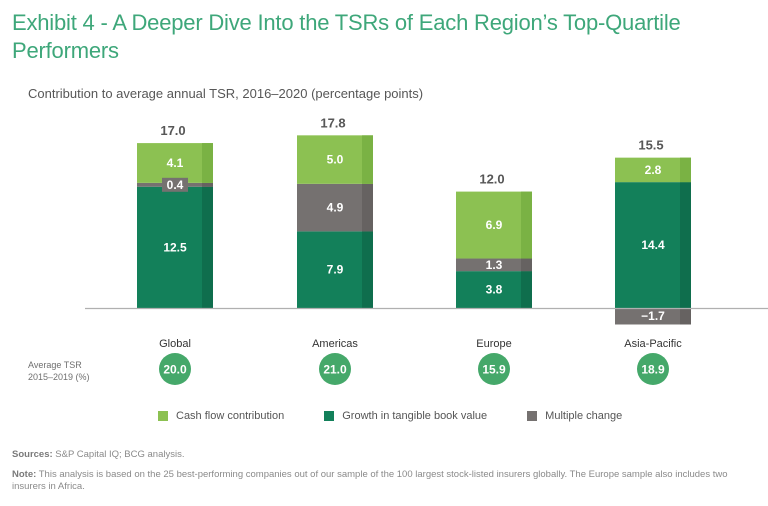 This screenshot has height=506, width=768. What do you see at coordinates (24, 474) in the screenshot?
I see `note-label: Note:` at bounding box center [24, 474].